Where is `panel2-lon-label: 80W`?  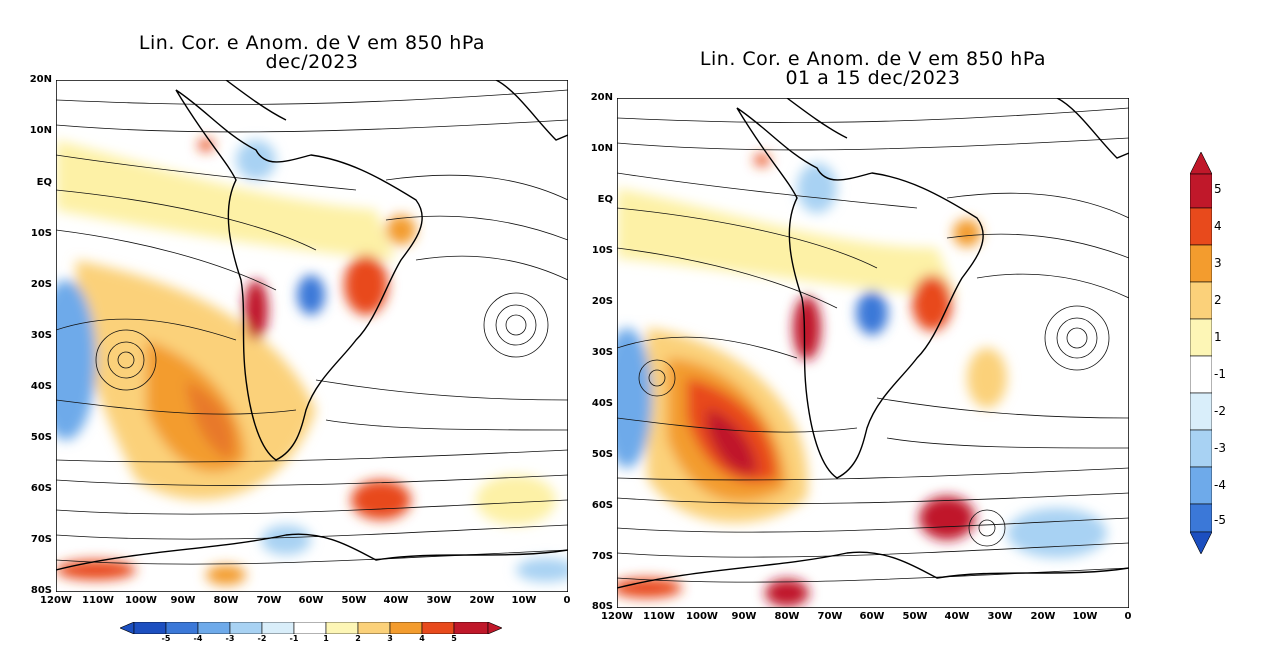 panel2-lon-label: 80W is located at coordinates (787, 616).